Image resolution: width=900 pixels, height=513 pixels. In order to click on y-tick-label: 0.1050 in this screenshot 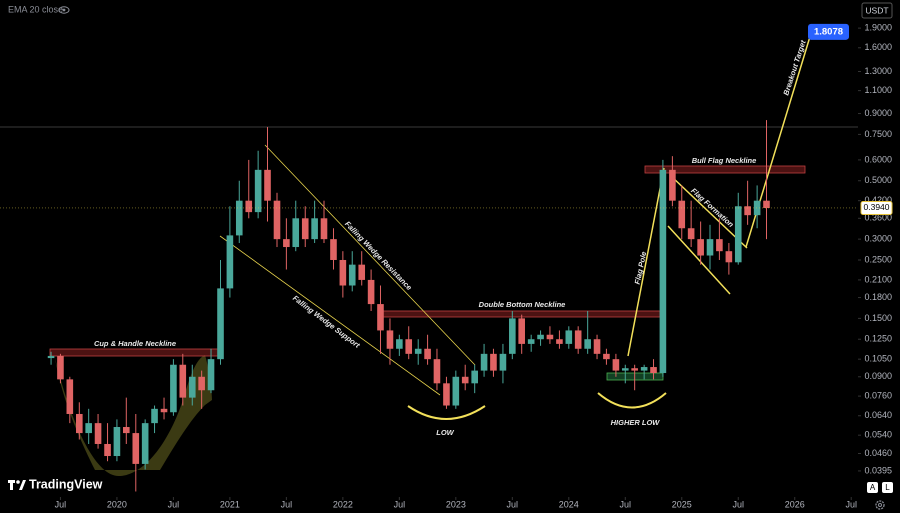, I will do `click(878, 359)`.